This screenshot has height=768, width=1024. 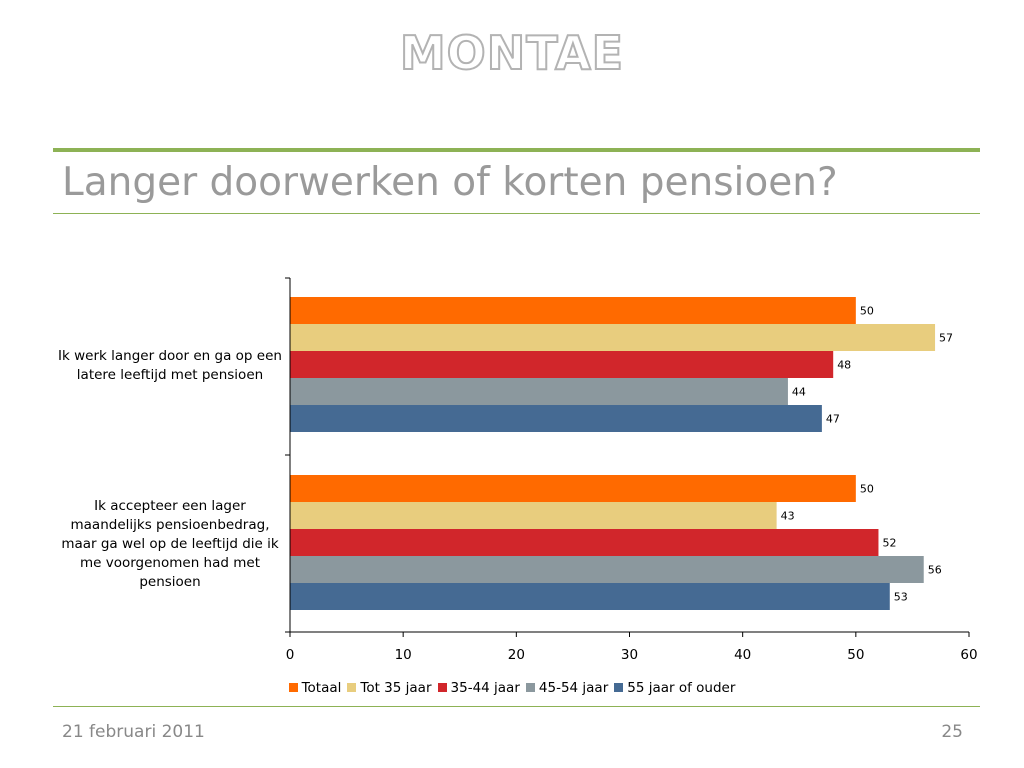 What do you see at coordinates (935, 570) in the screenshot?
I see `data-label: 56` at bounding box center [935, 570].